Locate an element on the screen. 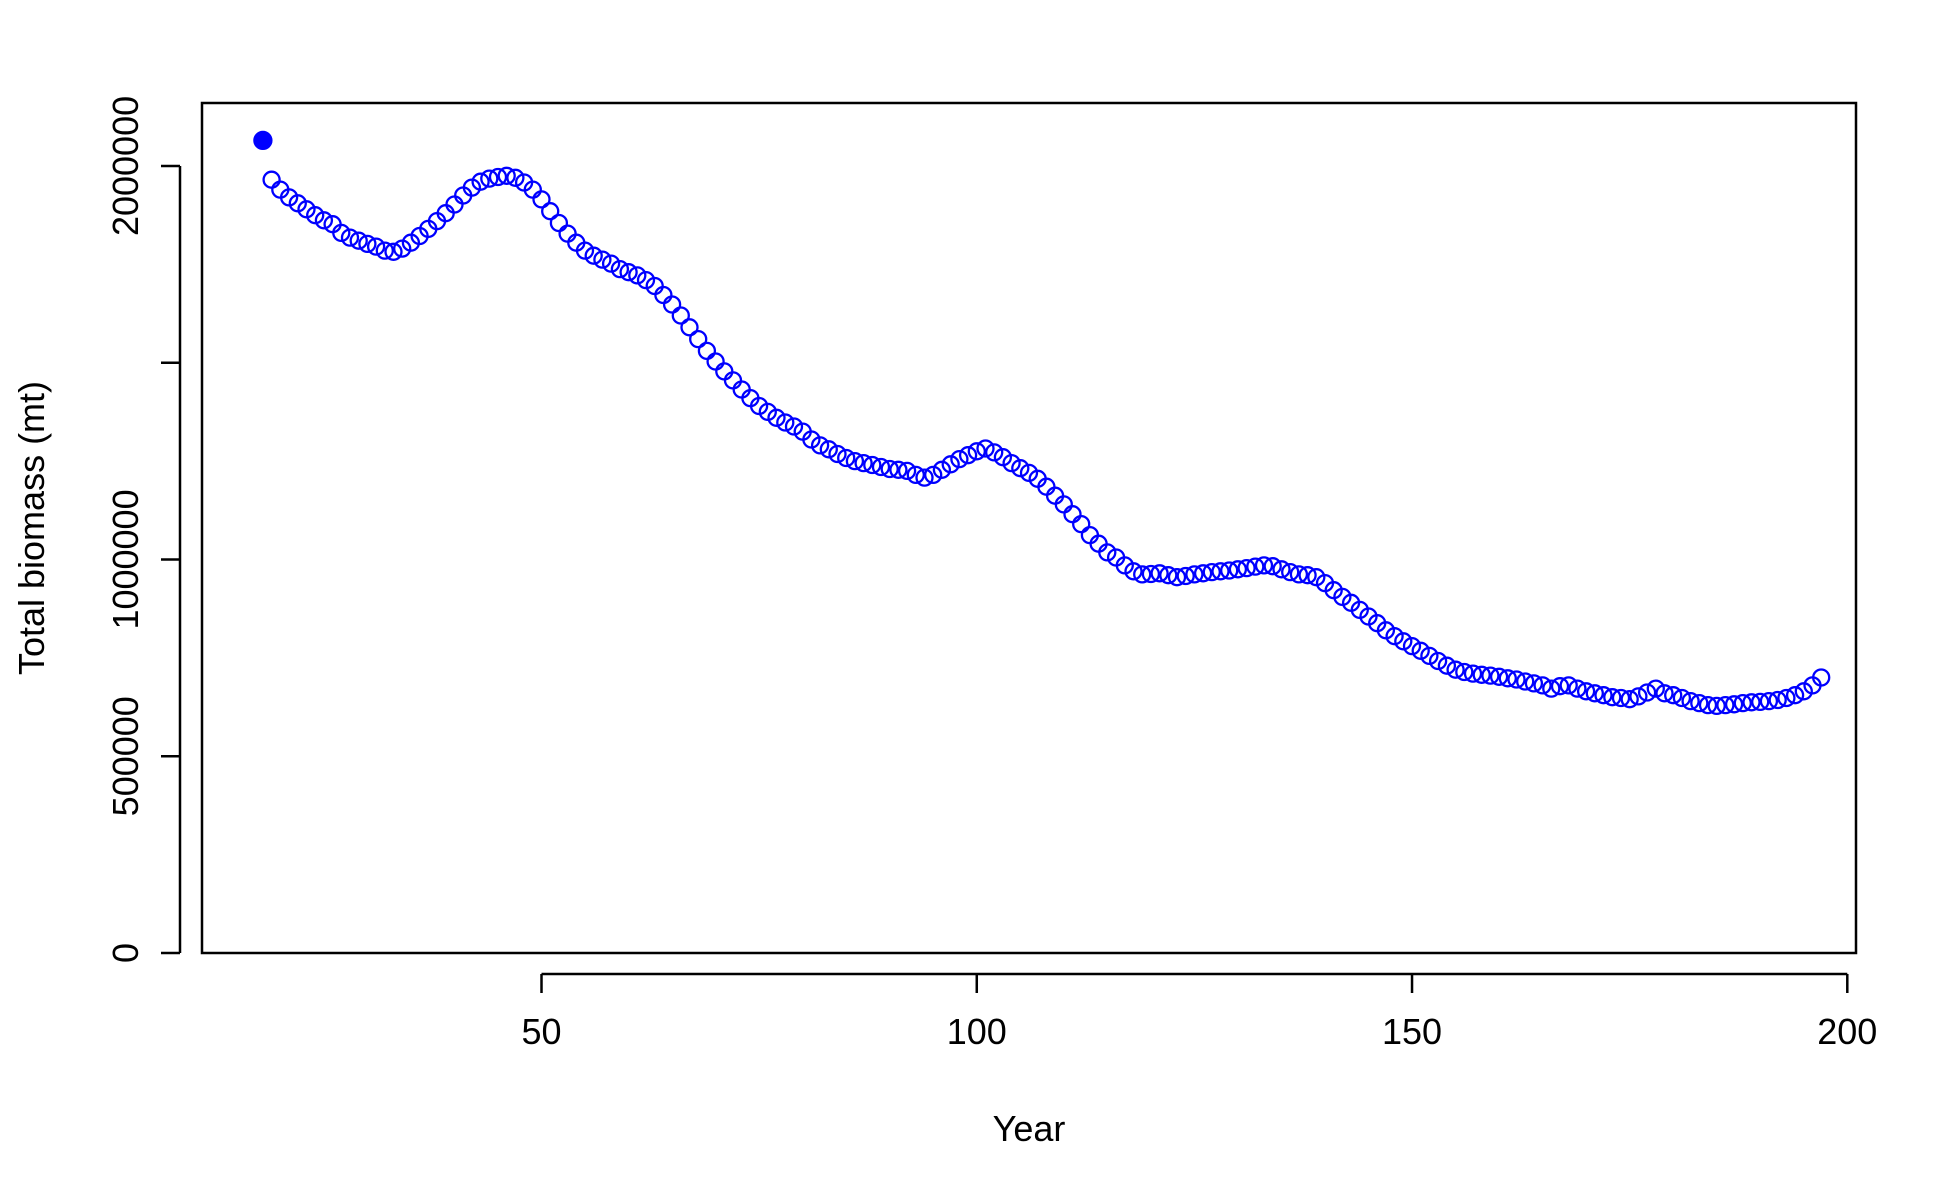 This screenshot has height=1200, width=1950. first-year-point is located at coordinates (263, 140).